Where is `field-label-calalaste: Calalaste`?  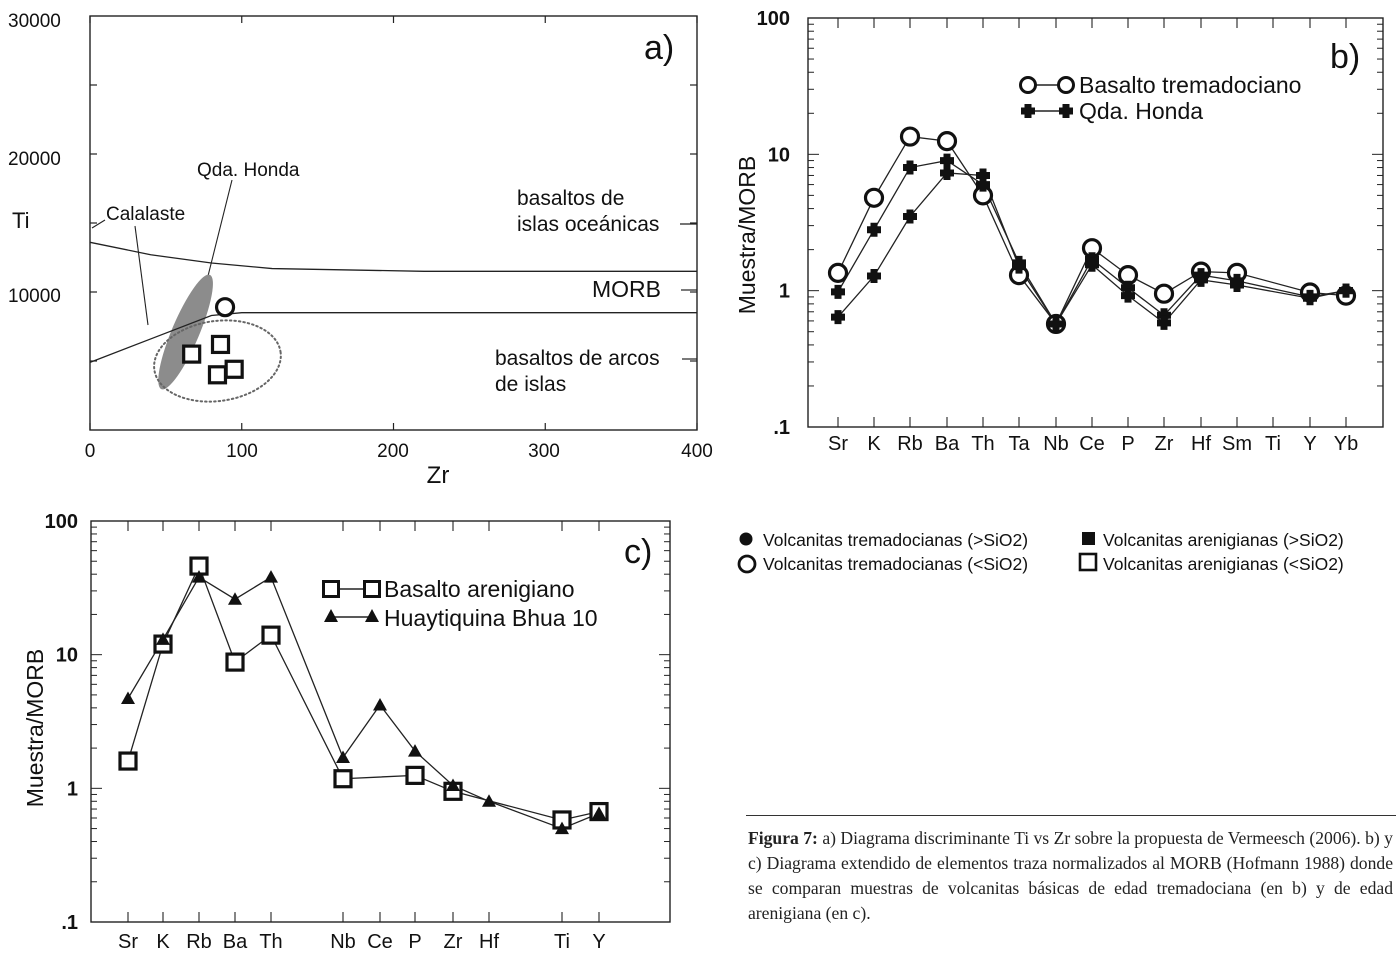 field-label-calalaste: Calalaste is located at coordinates (145, 214).